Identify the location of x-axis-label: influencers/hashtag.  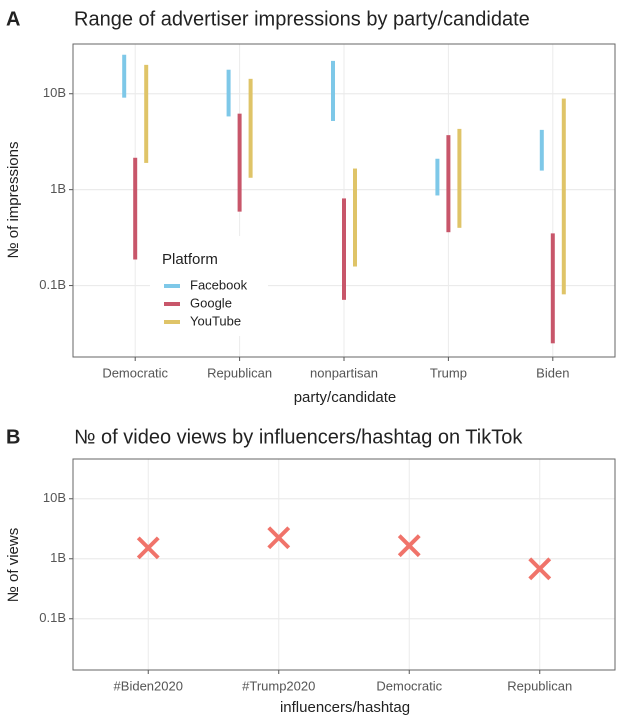
(345, 707).